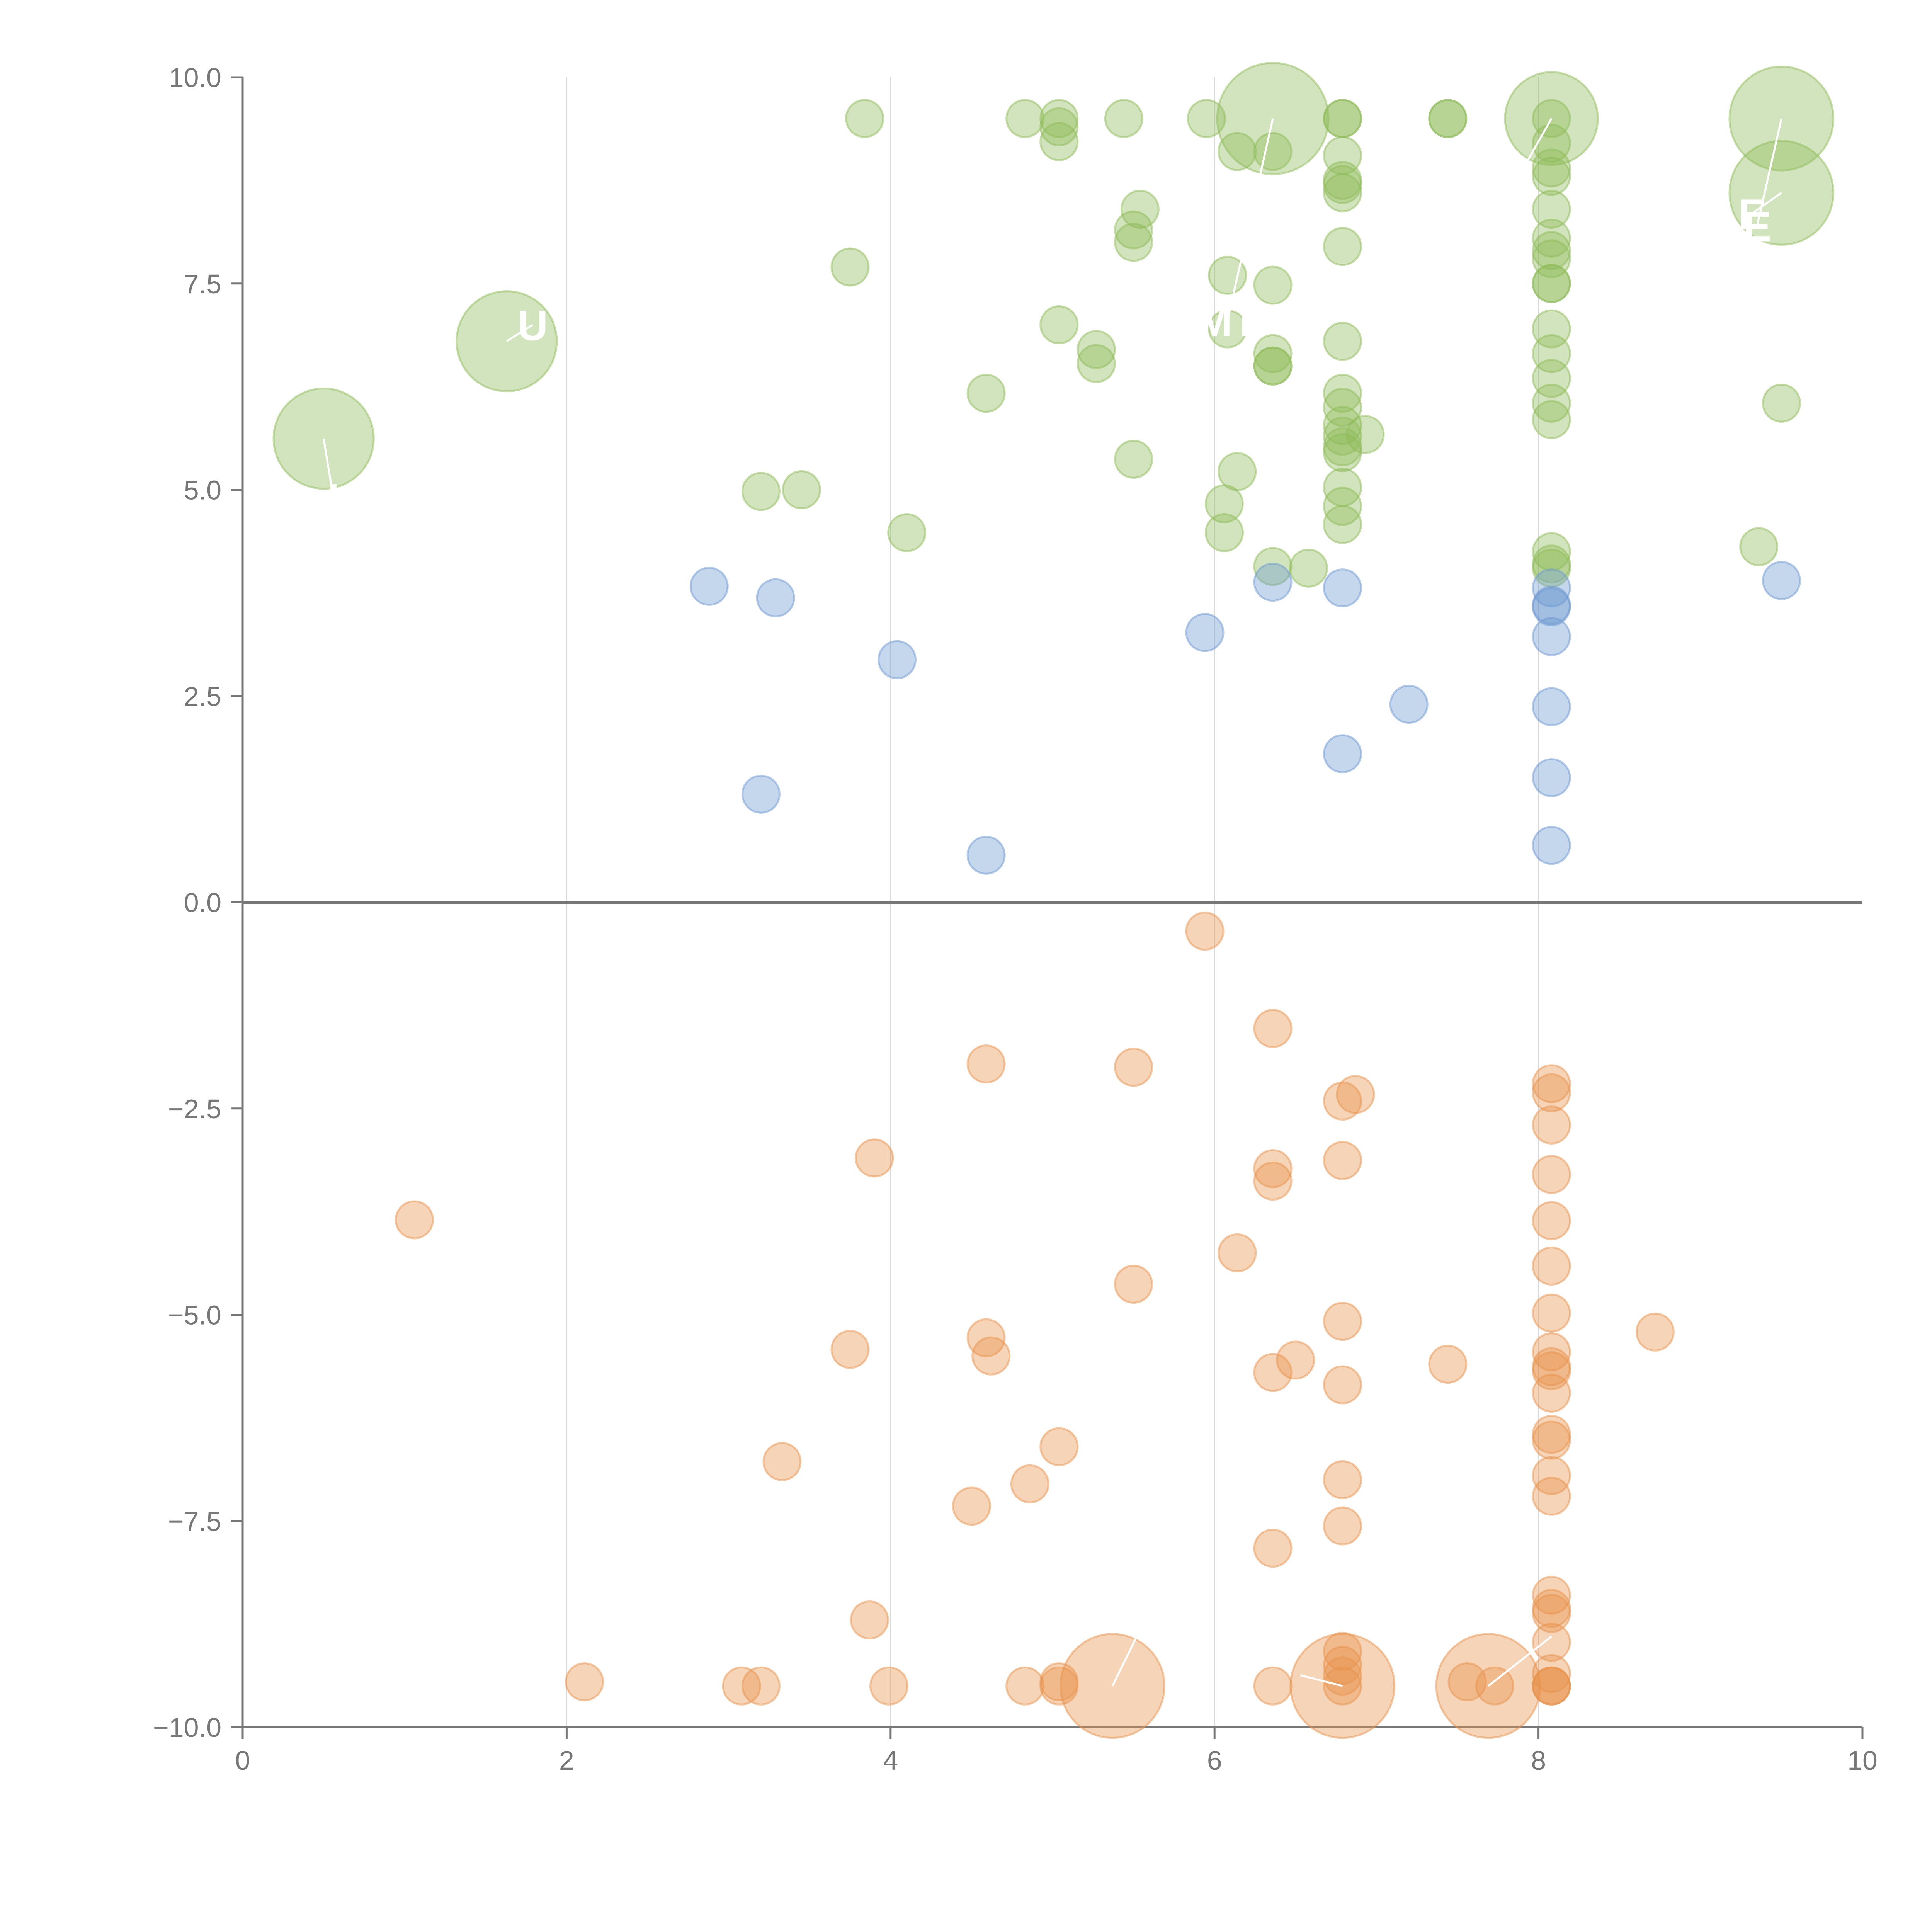  Describe the element at coordinates (202, 696) in the screenshot. I see `y-tick-label: 2.5` at that location.